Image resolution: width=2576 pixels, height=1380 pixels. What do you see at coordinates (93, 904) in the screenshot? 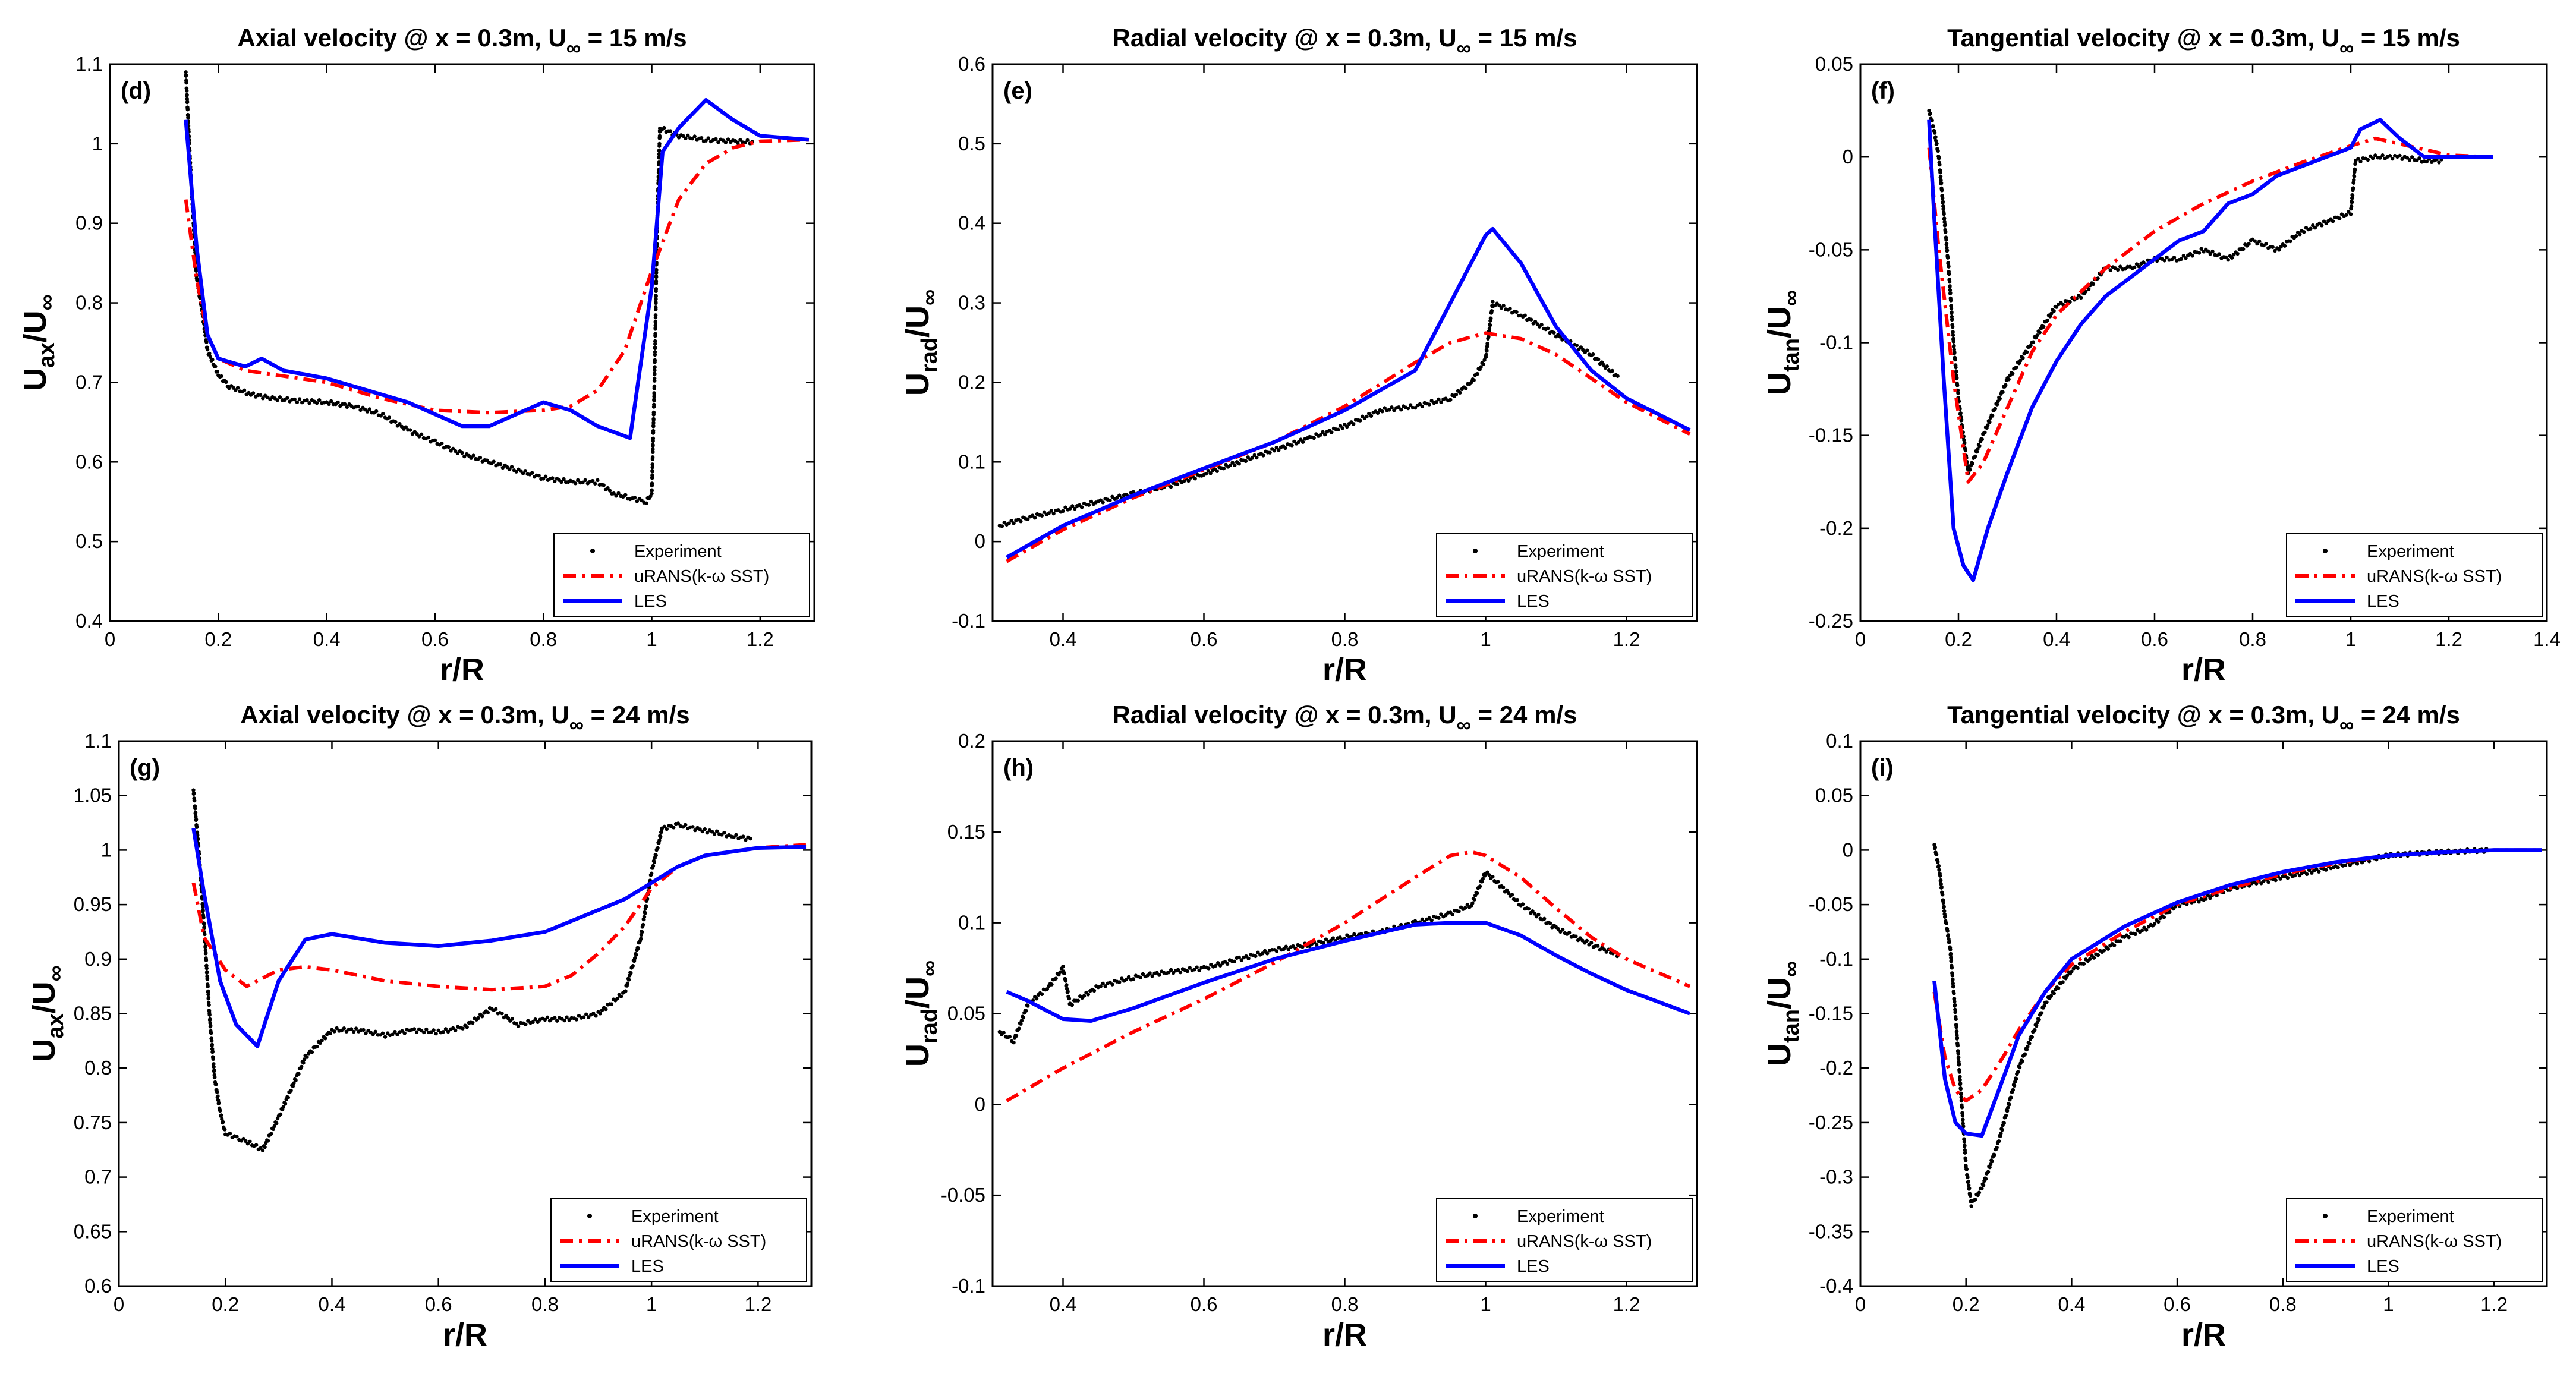
I see `y-tick-label: 0.95` at bounding box center [93, 904].